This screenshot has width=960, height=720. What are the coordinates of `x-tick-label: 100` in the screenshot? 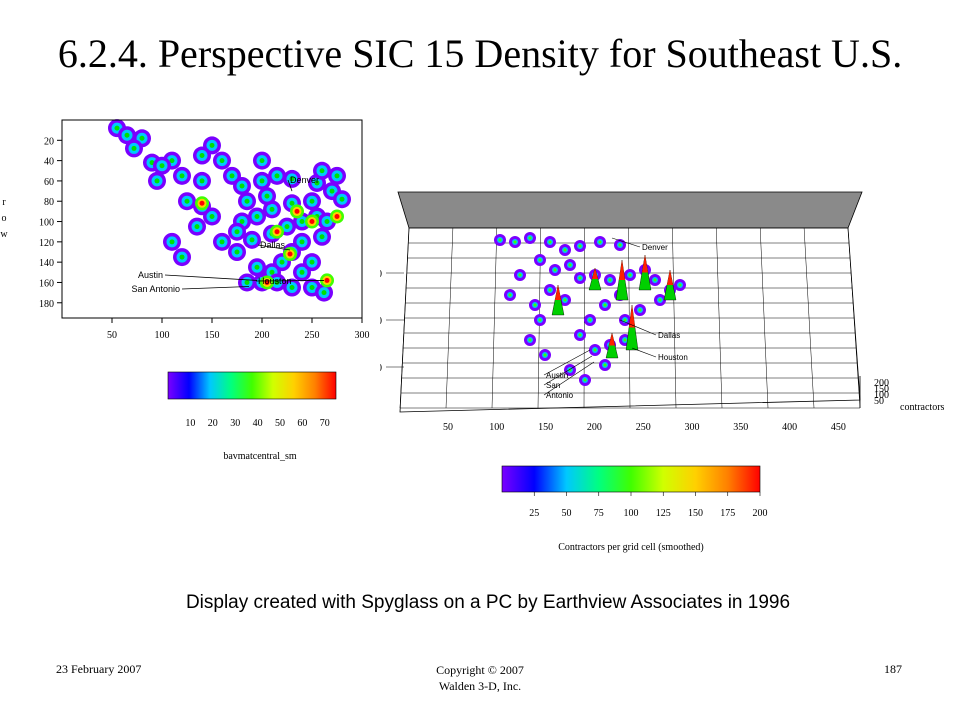 It's located at (496, 427).